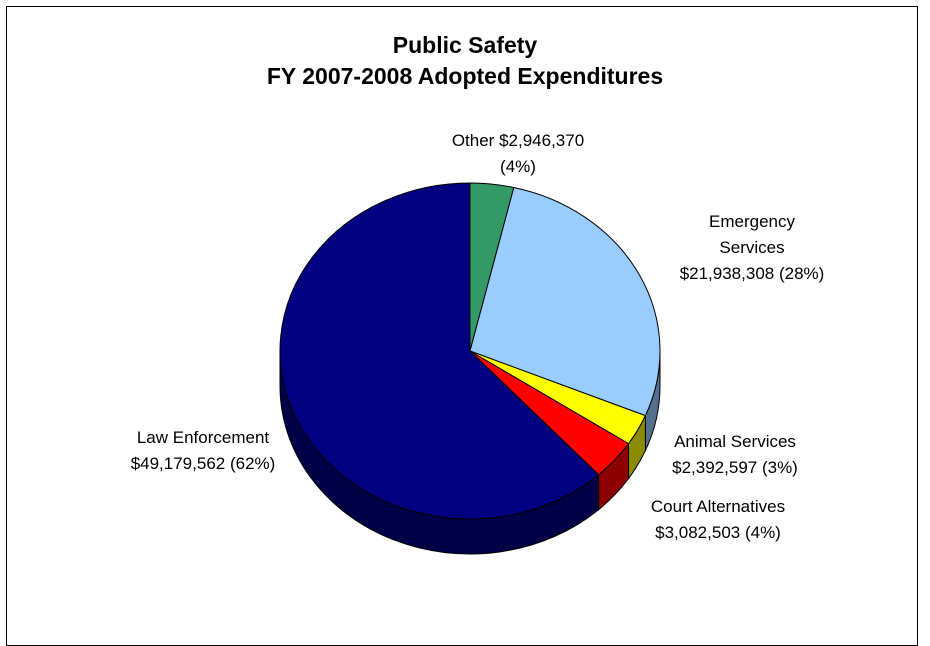  What do you see at coordinates (465, 45) in the screenshot?
I see `chart-title: Public Safety` at bounding box center [465, 45].